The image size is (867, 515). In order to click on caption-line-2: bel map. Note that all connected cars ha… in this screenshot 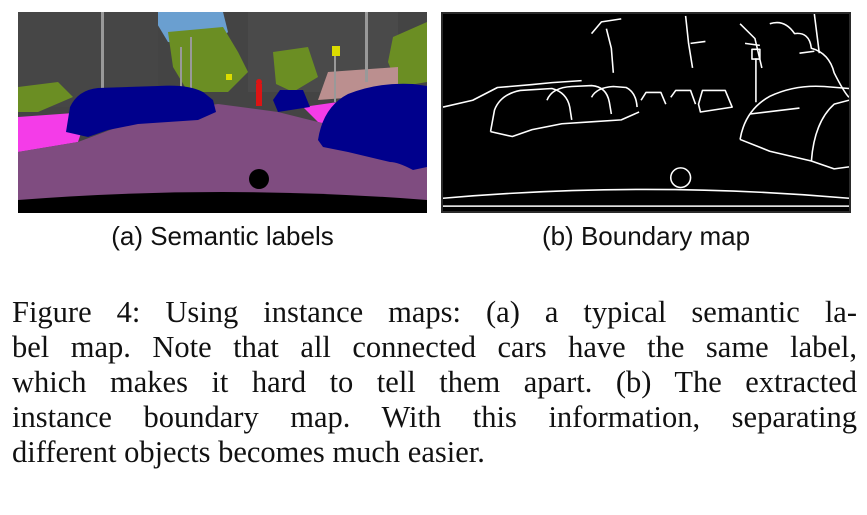, I will do `click(434, 347)`.